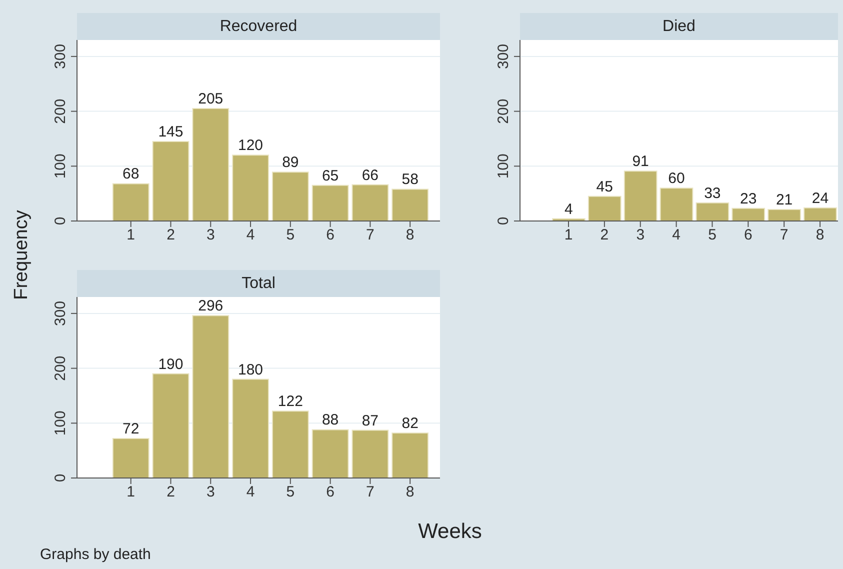 The image size is (843, 569). Describe the element at coordinates (258, 283) in the screenshot. I see `chart-title: Total` at that location.